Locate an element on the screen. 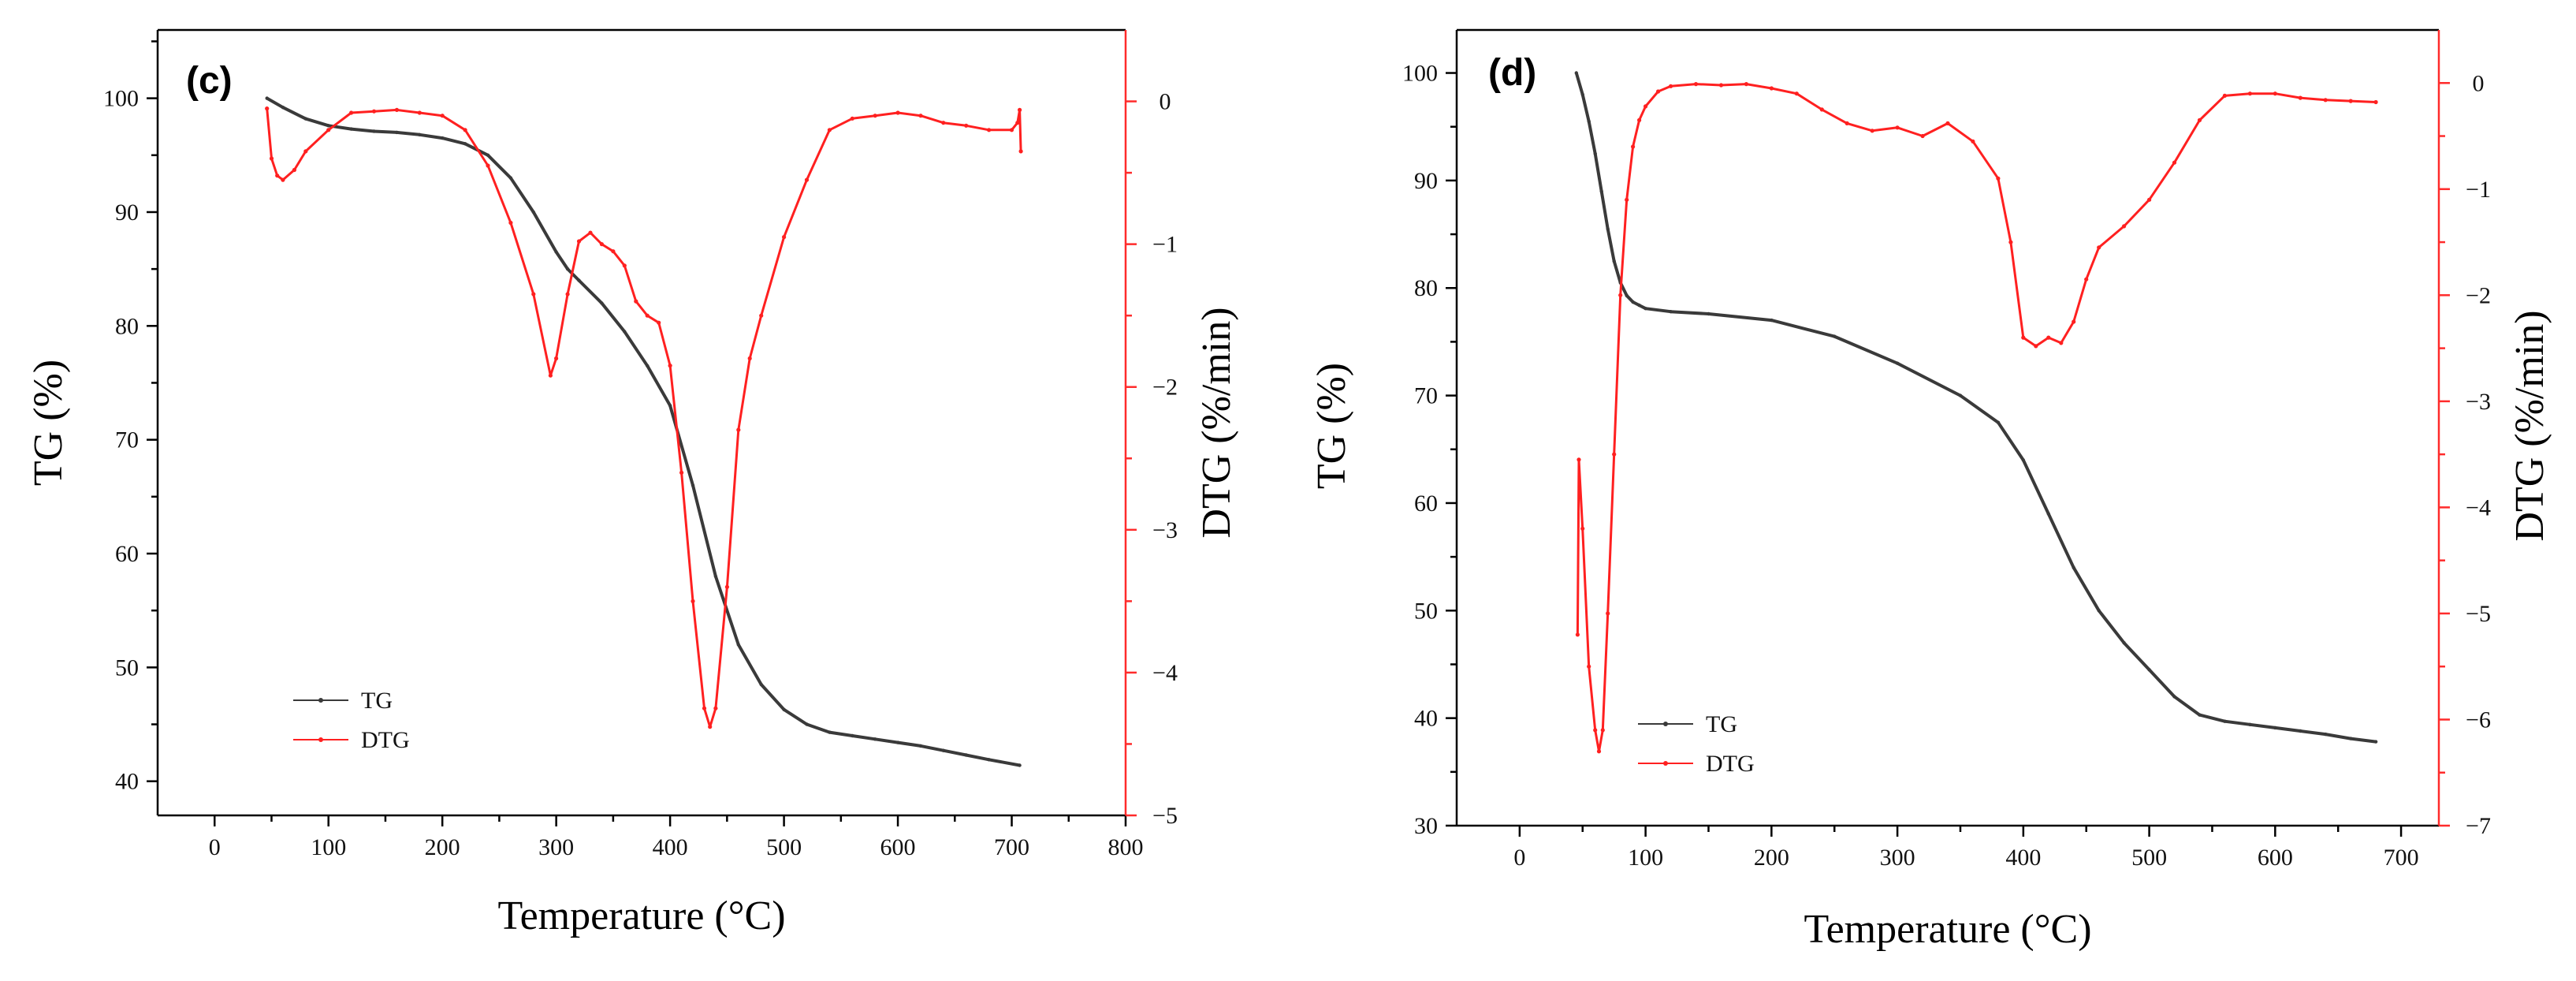  y-left-tick-label: 60 is located at coordinates (127, 554).